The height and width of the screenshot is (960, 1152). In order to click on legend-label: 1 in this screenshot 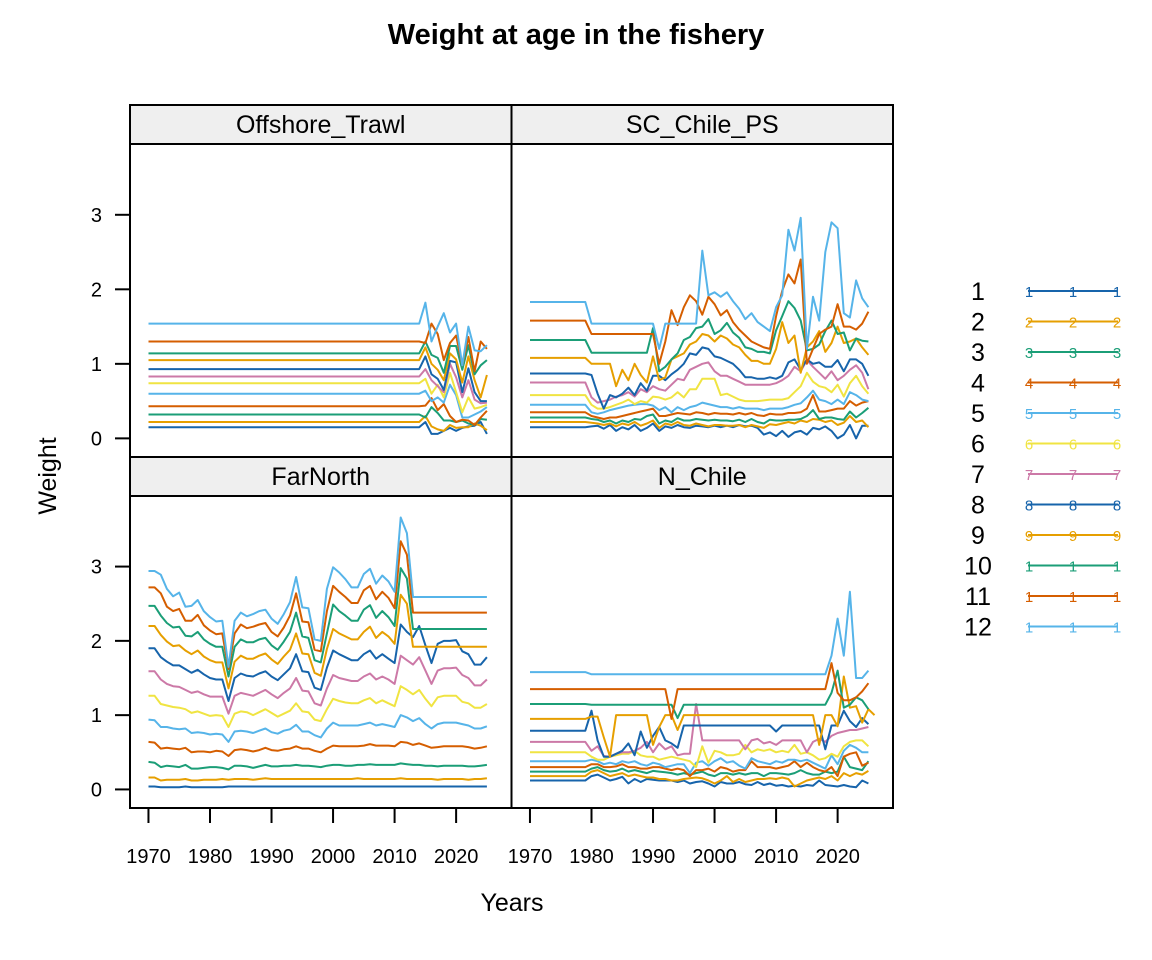, I will do `click(978, 292)`.